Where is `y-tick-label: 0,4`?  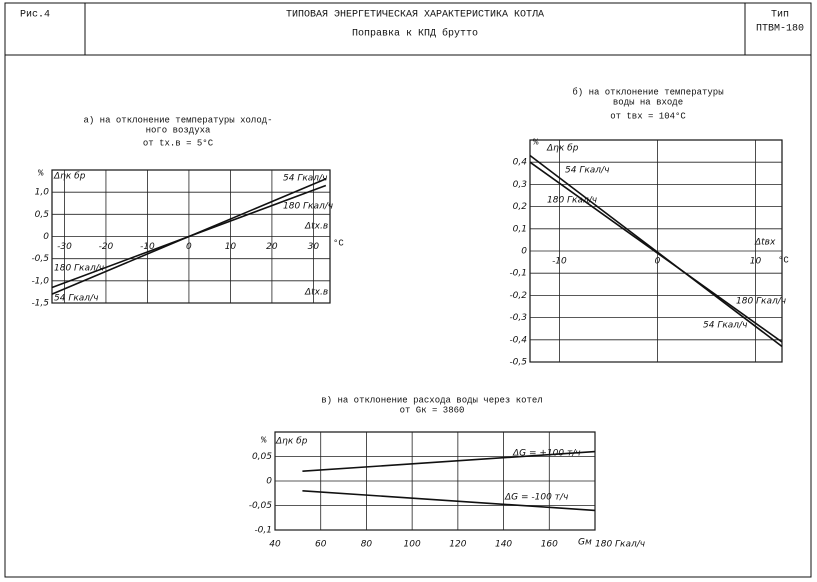 y-tick-label: 0,4 is located at coordinates (520, 163).